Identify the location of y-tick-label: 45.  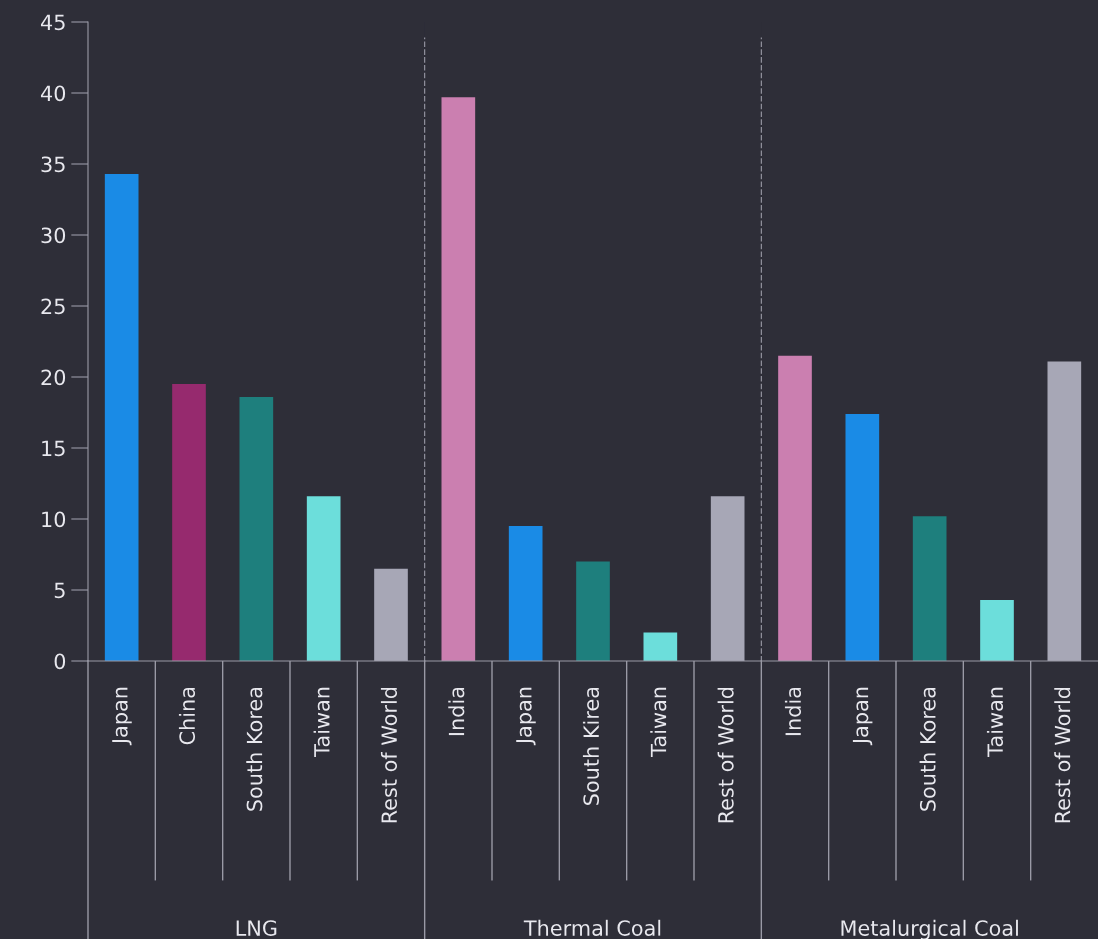
(52, 22).